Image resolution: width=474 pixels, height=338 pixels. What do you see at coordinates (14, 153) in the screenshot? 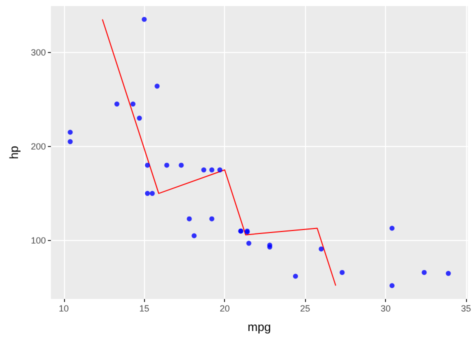
I see `y-axis-title: hp` at bounding box center [14, 153].